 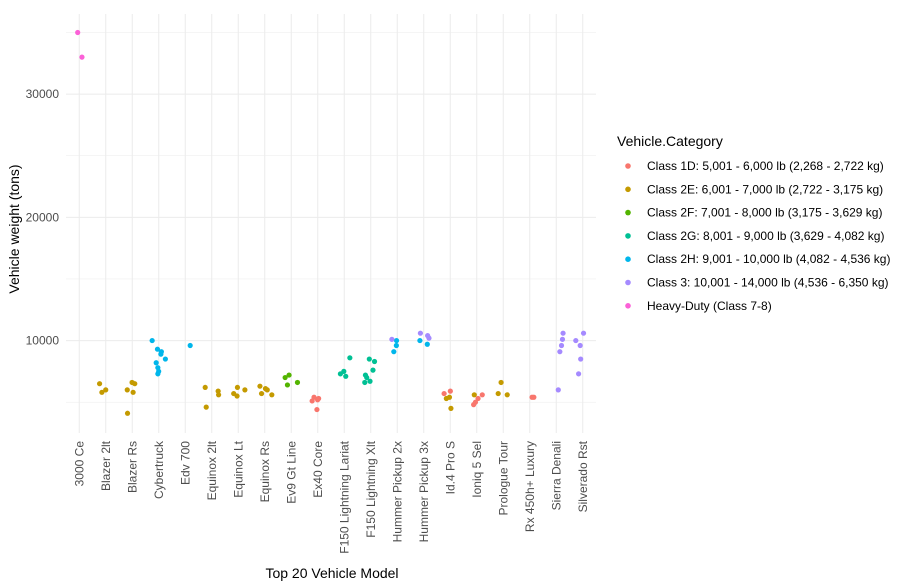 What do you see at coordinates (185, 463) in the screenshot?
I see `x-tick-label: Edv 700` at bounding box center [185, 463].